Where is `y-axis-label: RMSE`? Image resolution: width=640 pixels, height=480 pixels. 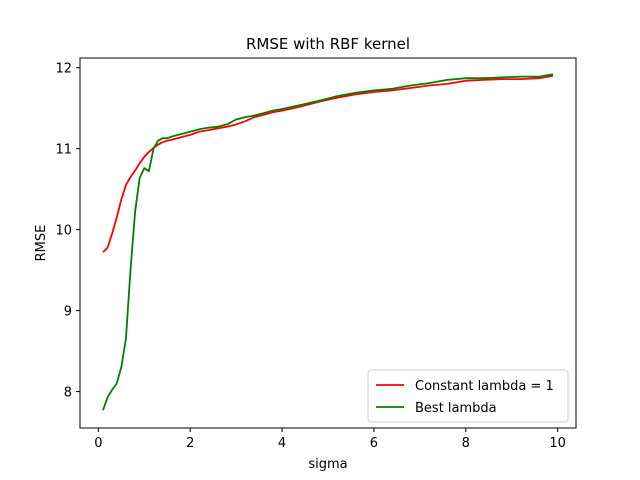
y-axis-label: RMSE is located at coordinates (41, 243).